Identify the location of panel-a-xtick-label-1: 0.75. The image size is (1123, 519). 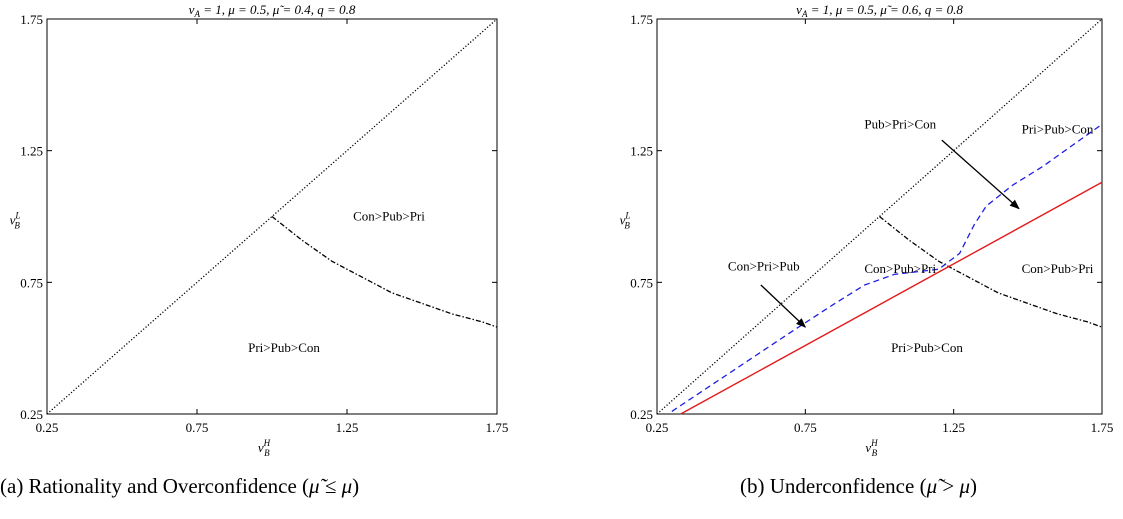
(197, 427).